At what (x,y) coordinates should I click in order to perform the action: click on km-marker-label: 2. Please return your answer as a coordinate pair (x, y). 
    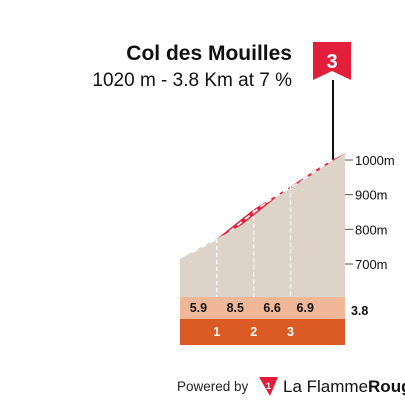
    Looking at the image, I should click on (253, 332).